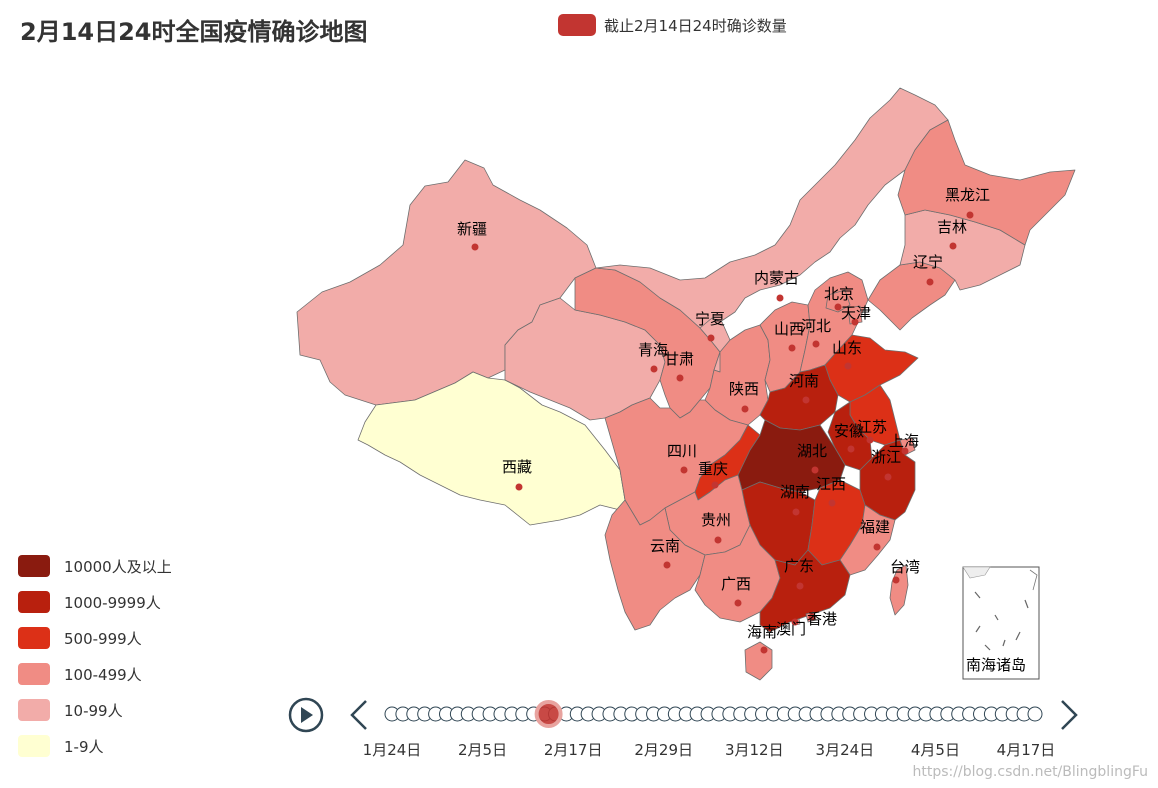 Image resolution: width=1158 pixels, height=788 pixels. What do you see at coordinates (877, 547) in the screenshot?
I see `marker-fujian` at bounding box center [877, 547].